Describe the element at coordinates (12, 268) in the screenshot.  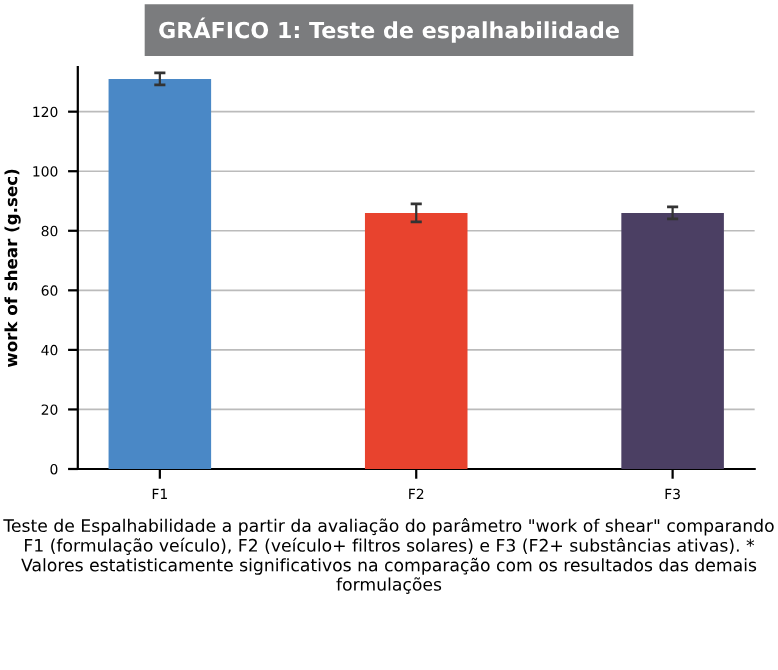
I see `y-axis-title: work of shear (g.sec)` at that location.